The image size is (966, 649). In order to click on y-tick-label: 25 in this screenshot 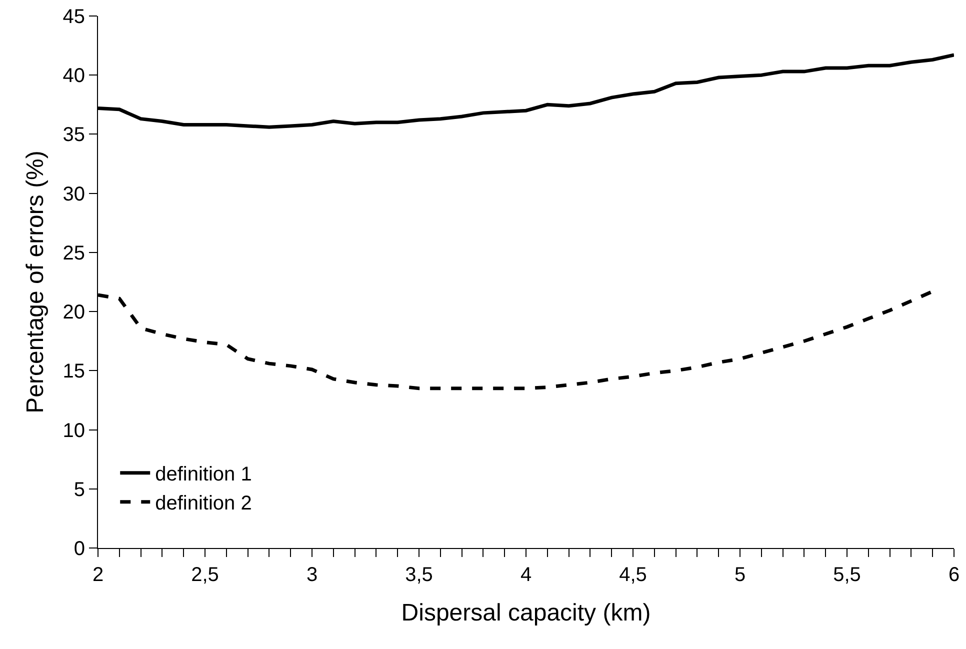, I will do `click(73, 253)`.